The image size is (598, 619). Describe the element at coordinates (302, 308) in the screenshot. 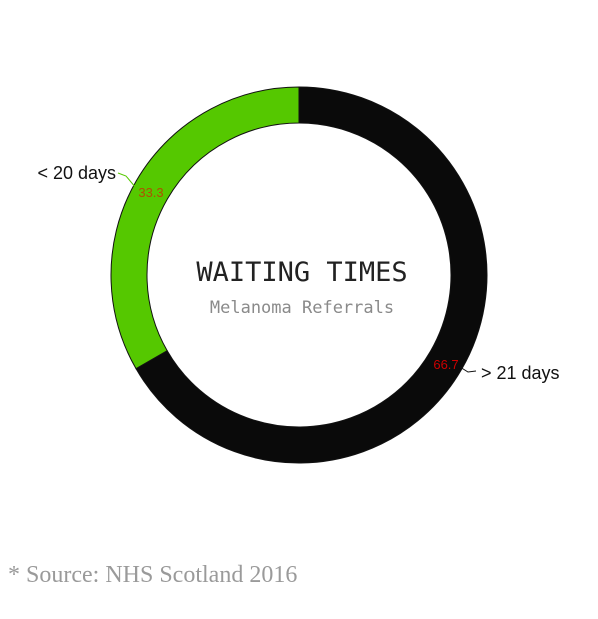

I see `chart-subtitle: Melanoma Referrals` at that location.